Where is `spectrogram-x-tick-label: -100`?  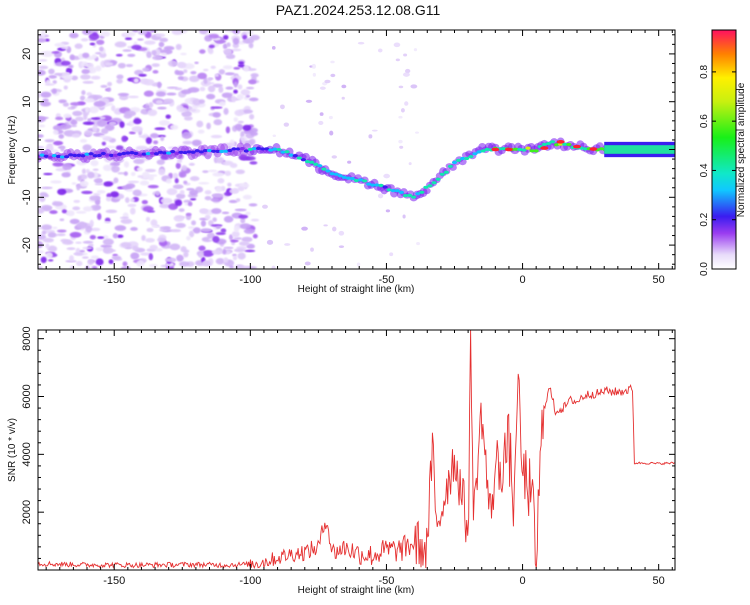
spectrogram-x-tick-label: -100 is located at coordinates (250, 280).